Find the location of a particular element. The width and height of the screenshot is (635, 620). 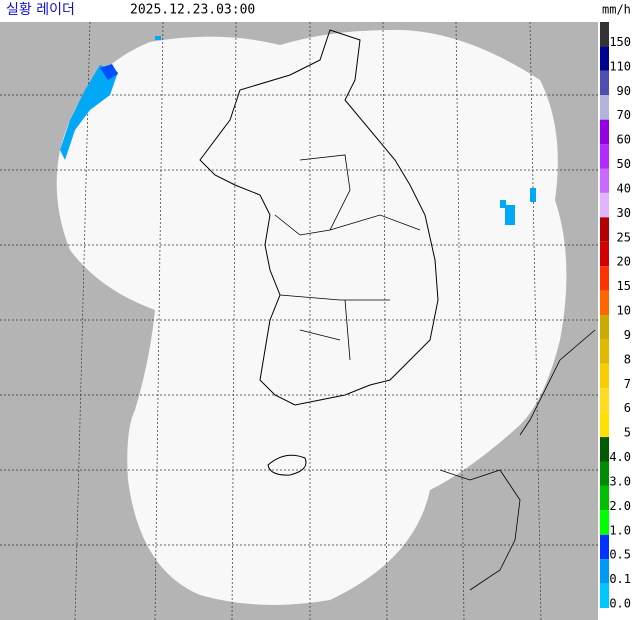

legend-label: 150 is located at coordinates (620, 42).